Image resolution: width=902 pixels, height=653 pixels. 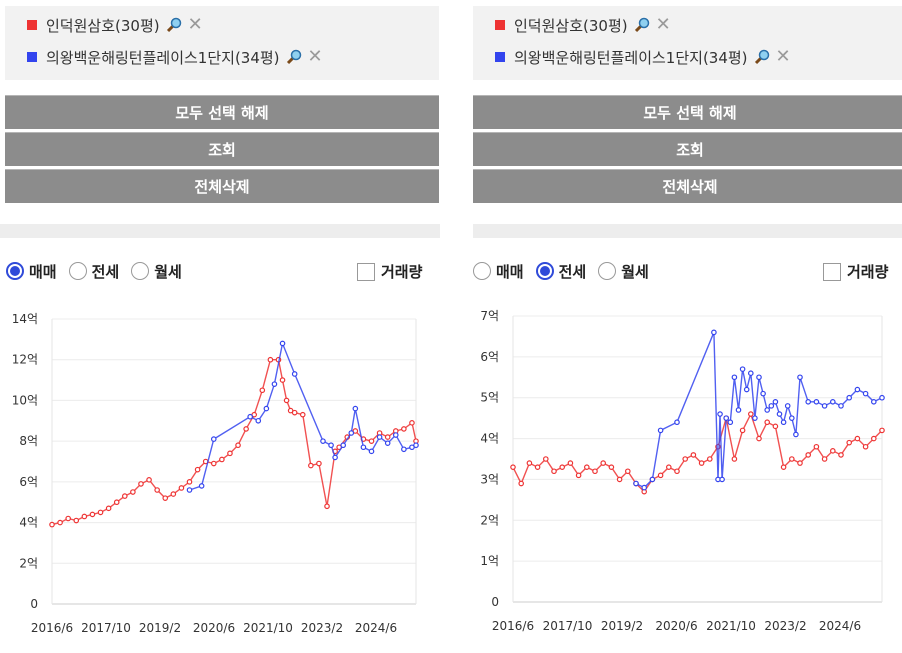 I want to click on checkbox-icon, so click(x=366, y=271).